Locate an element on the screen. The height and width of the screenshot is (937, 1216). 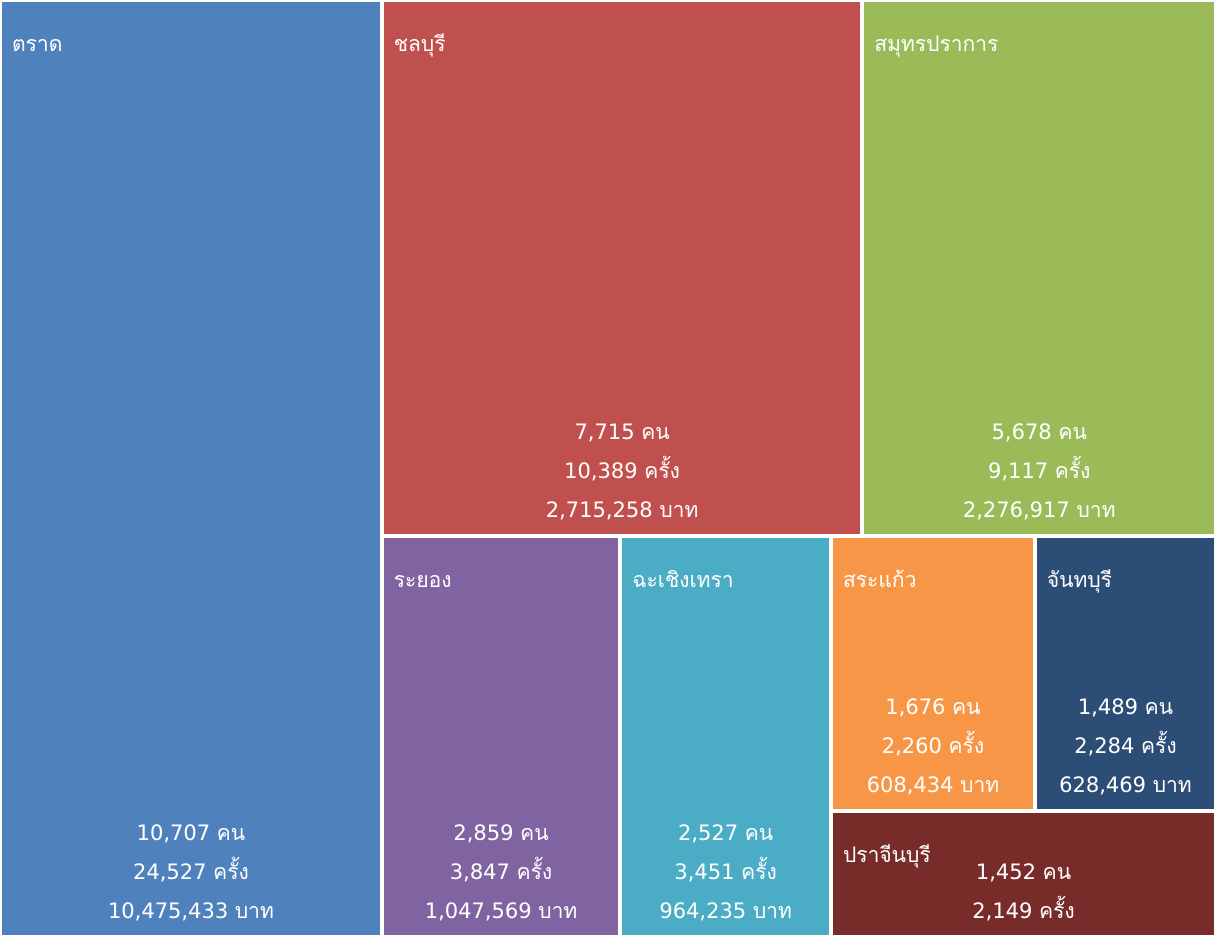
value-label: 3,847 ครั้ง is located at coordinates (501, 871).